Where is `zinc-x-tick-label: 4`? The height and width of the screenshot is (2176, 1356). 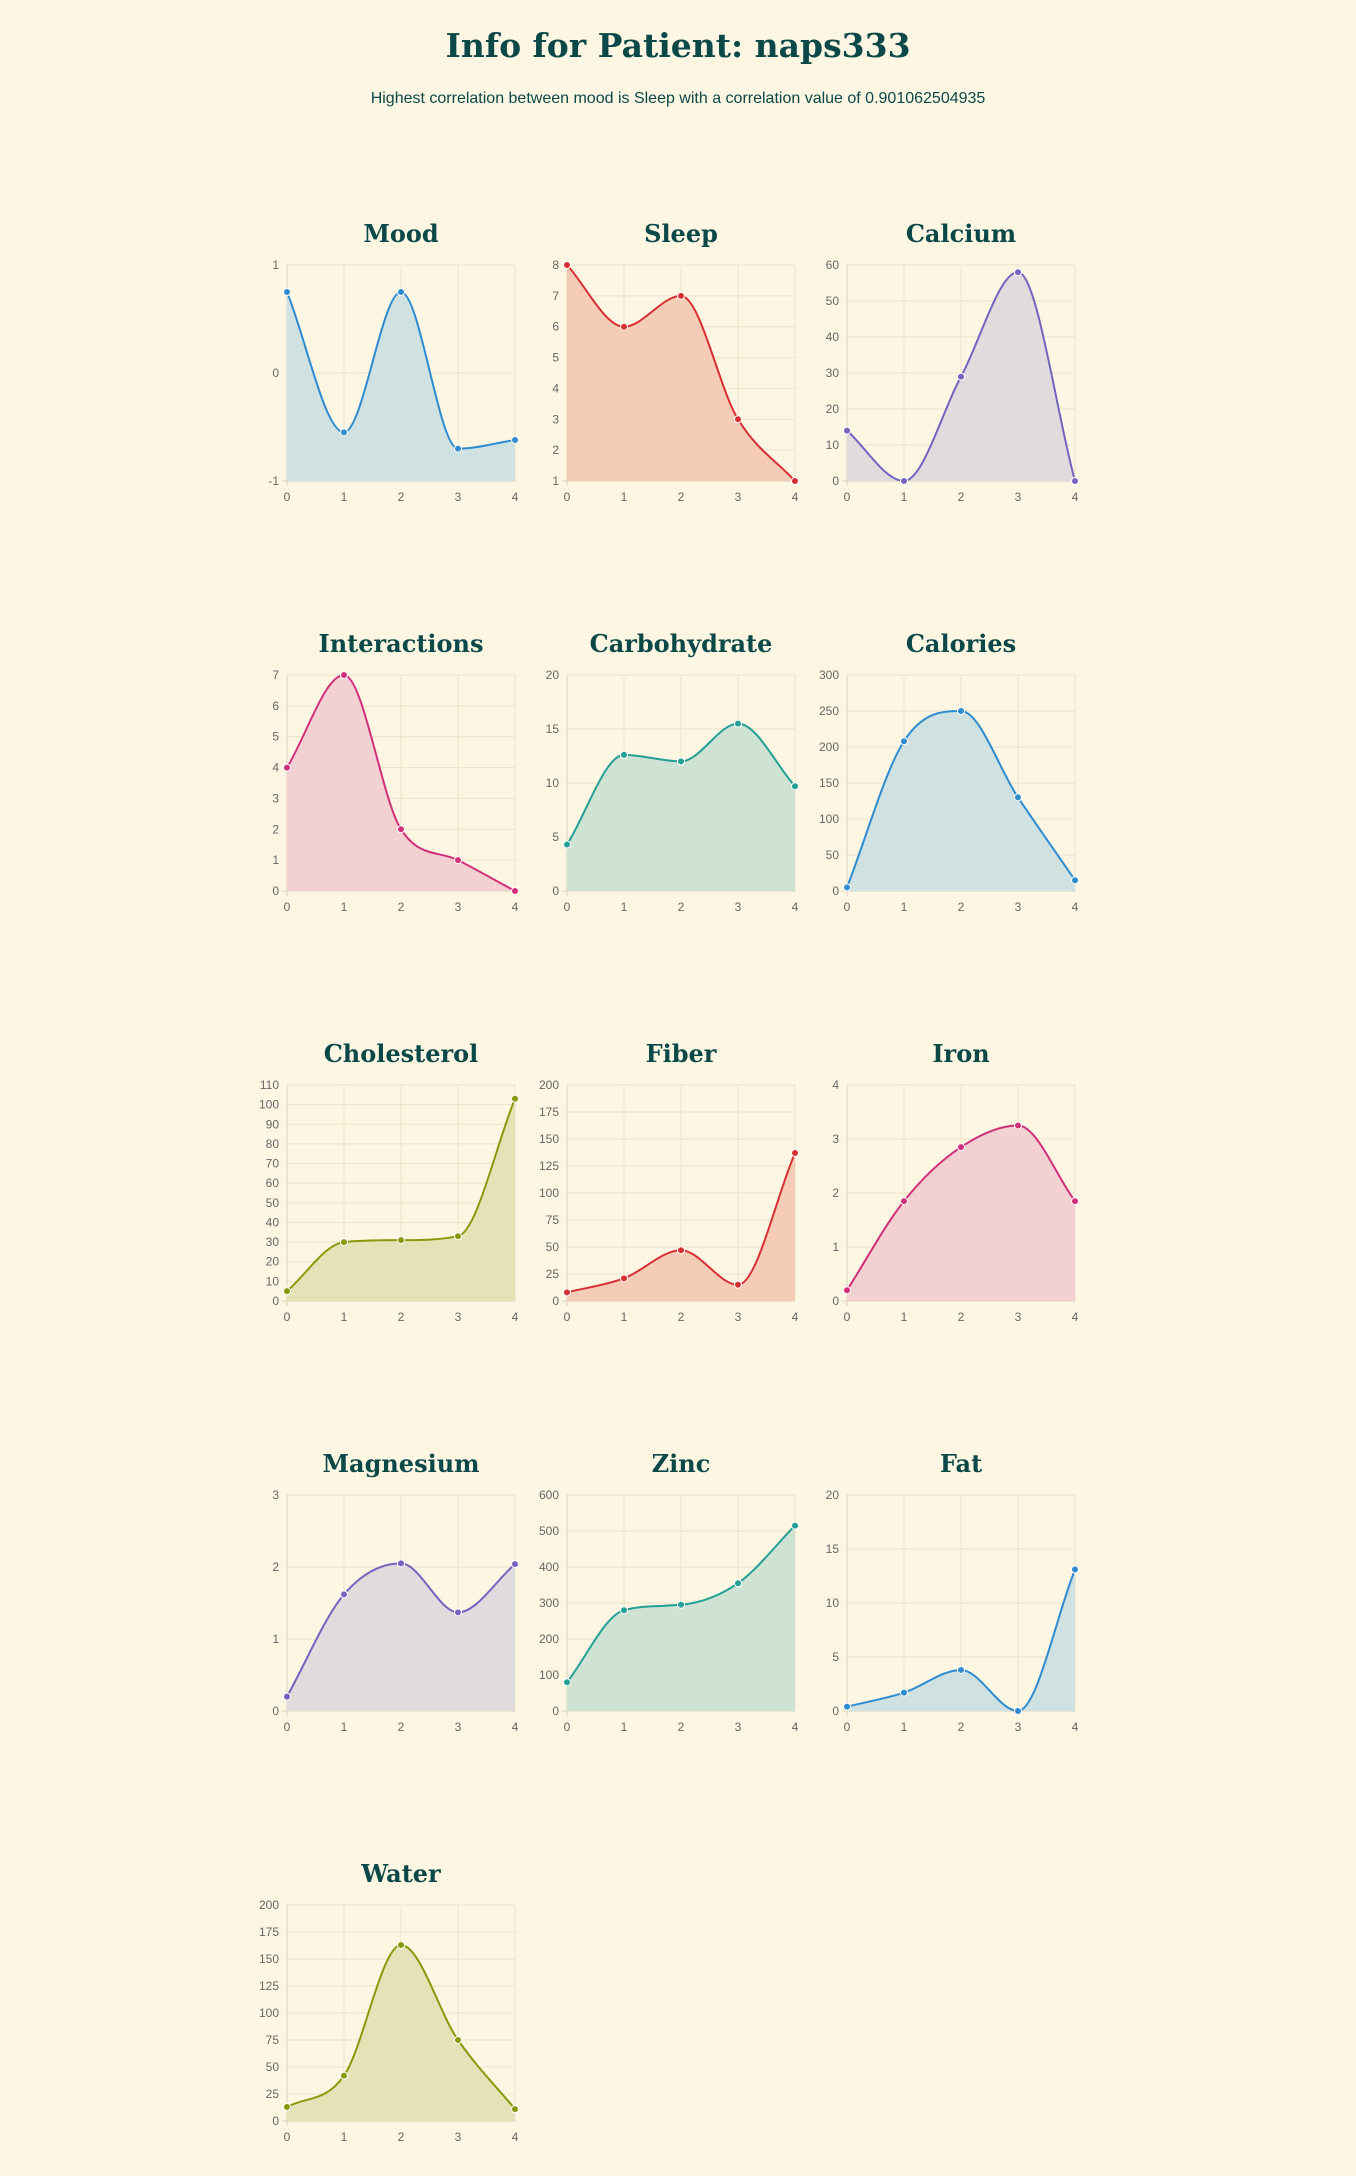 zinc-x-tick-label: 4 is located at coordinates (795, 1727).